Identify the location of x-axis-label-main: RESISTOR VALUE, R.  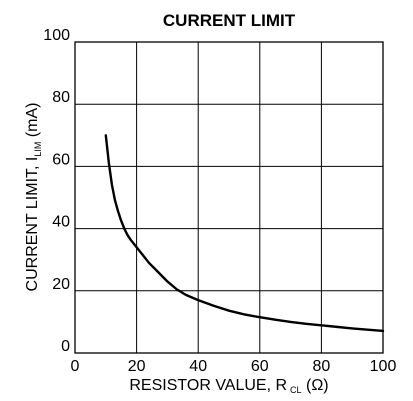
(208, 385).